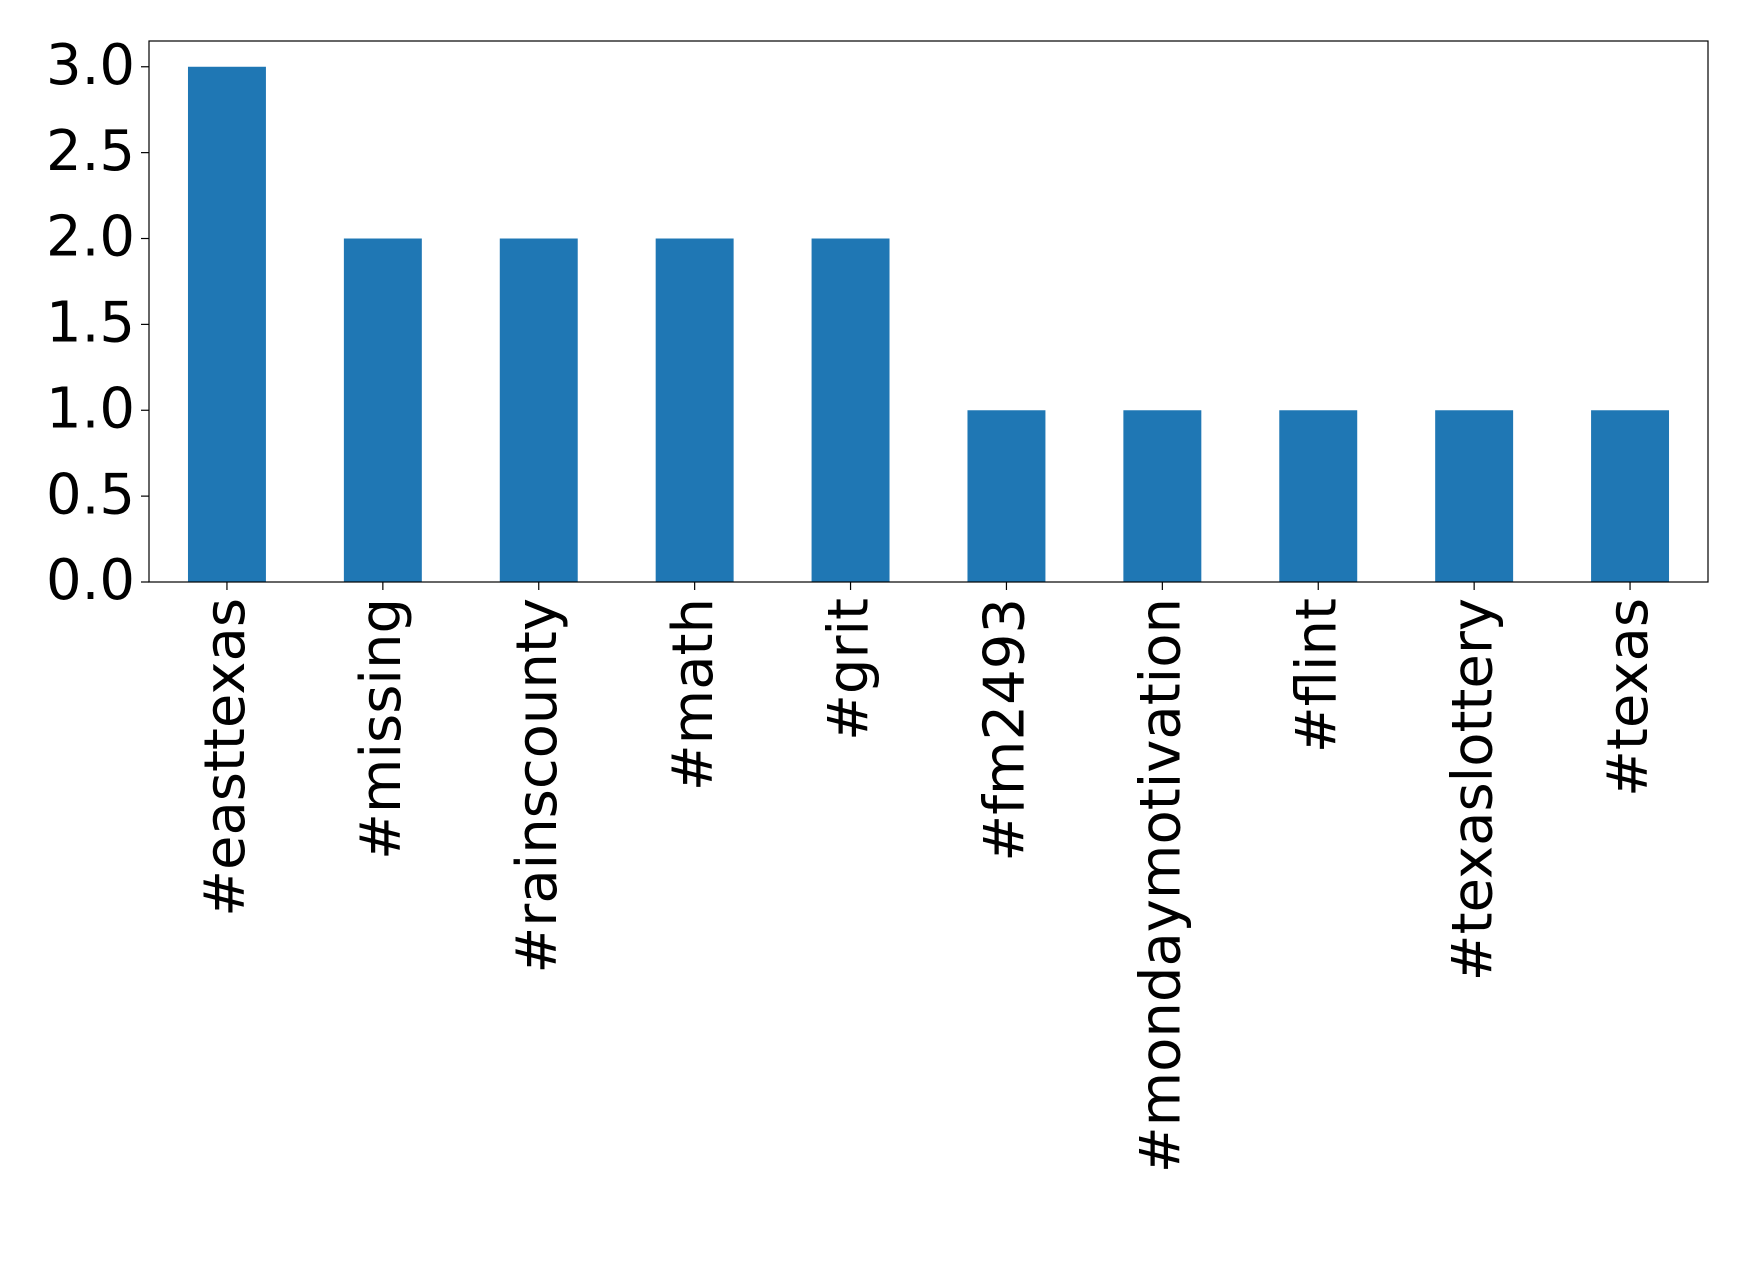  Describe the element at coordinates (90, 151) in the screenshot. I see `y-tick-label: 2.5` at that location.